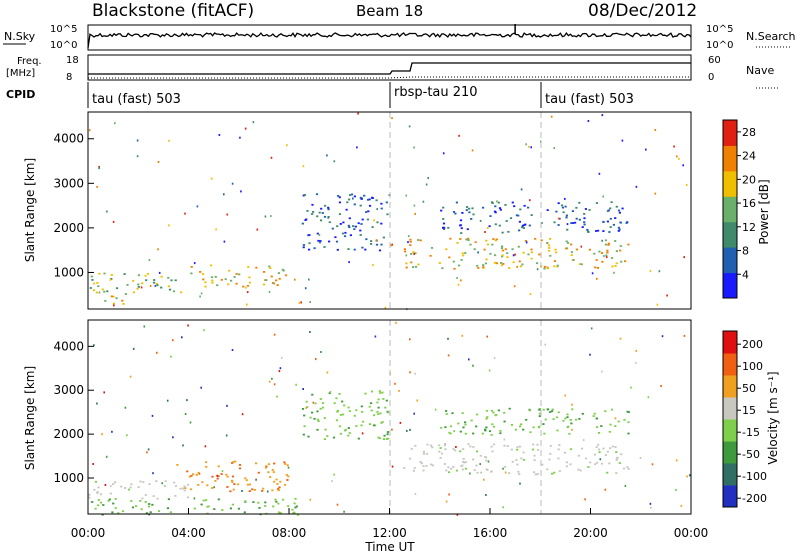  I want to click on velocity-colorbar-label: Velocity [m s⁻¹], so click(773, 417).